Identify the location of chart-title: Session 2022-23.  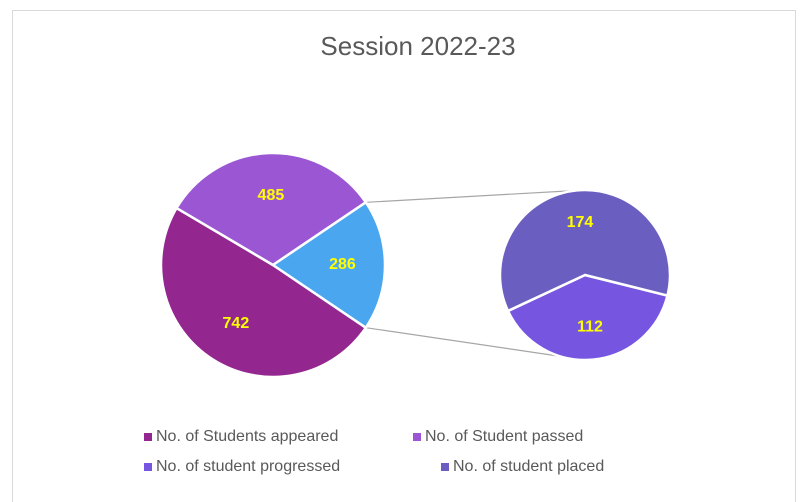
(417, 46).